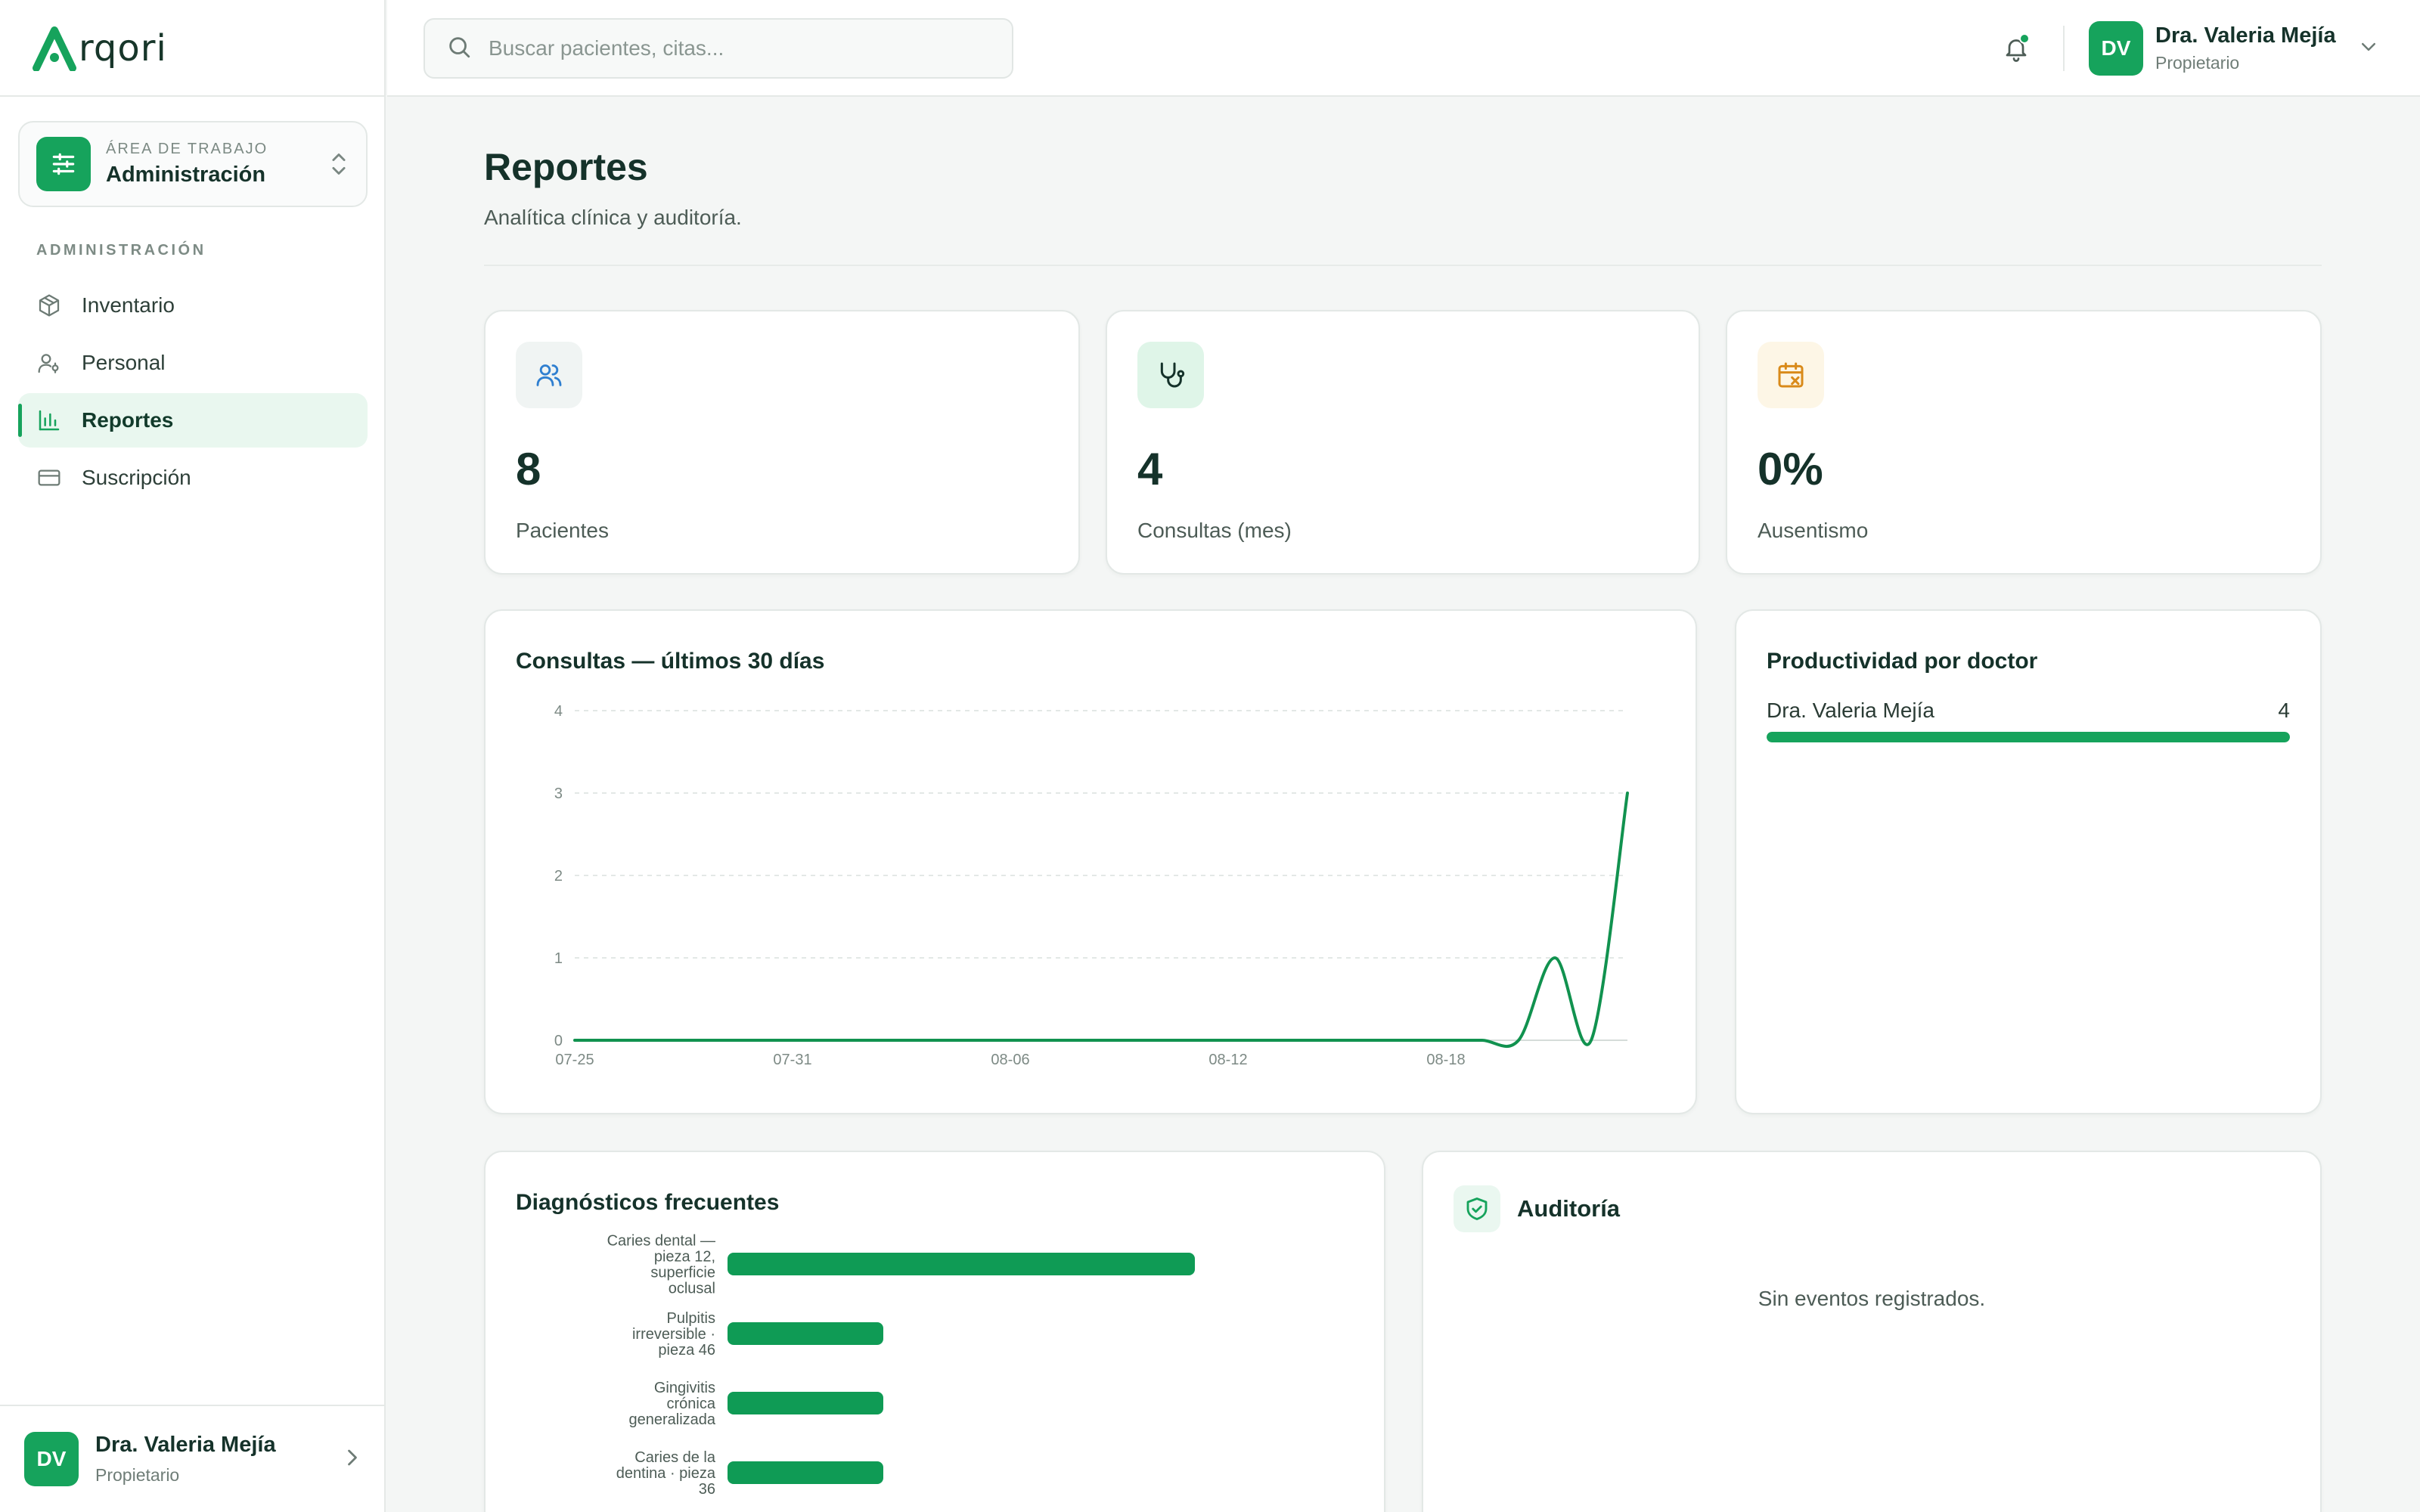 This screenshot has height=1512, width=2420. I want to click on sidebar-nav: Inventario Personal Reportes, so click(193, 393).